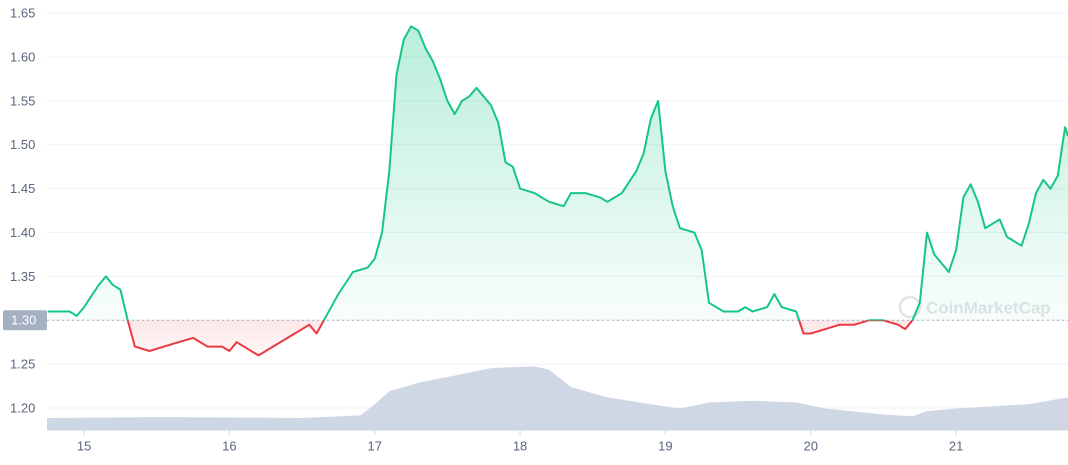 This screenshot has height=465, width=1068. Describe the element at coordinates (22, 276) in the screenshot. I see `y-tick-label: 1.35` at that location.